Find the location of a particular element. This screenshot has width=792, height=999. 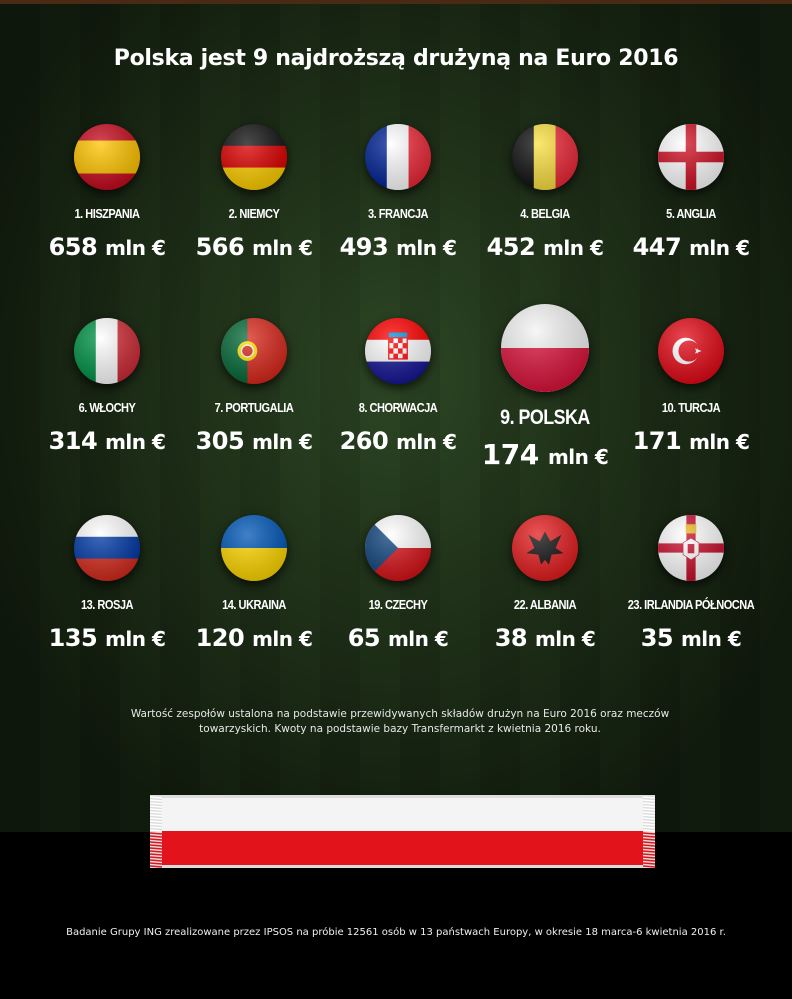

team-value: 135 mln € is located at coordinates (107, 638).